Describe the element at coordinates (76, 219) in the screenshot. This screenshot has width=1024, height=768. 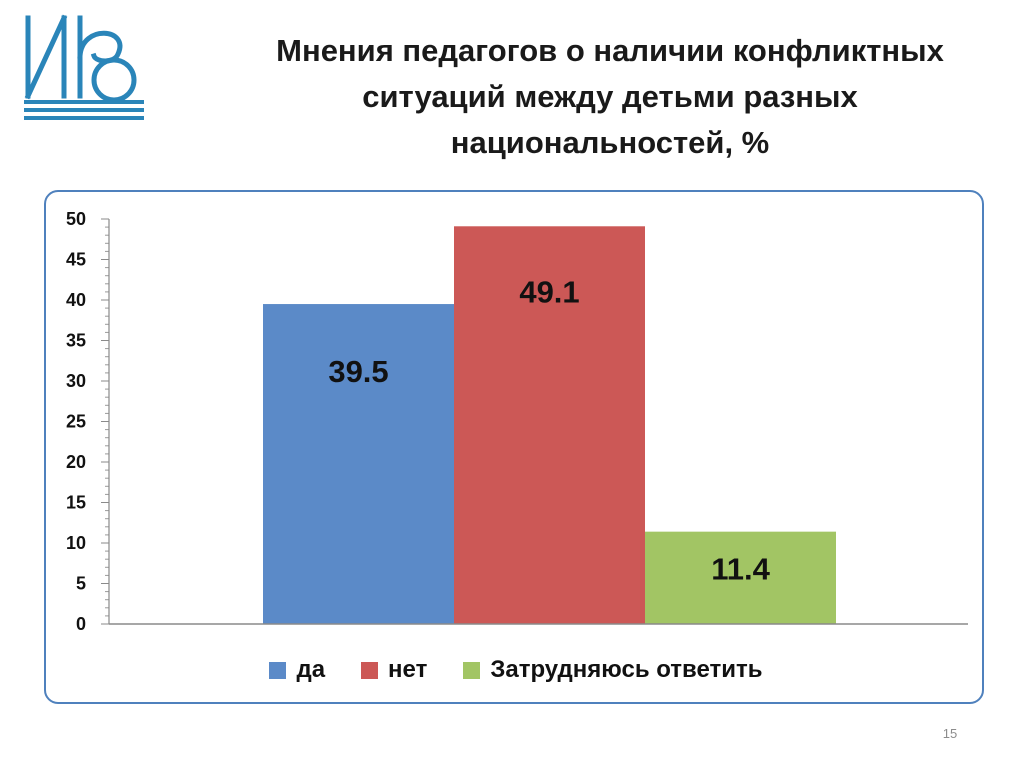
I see `y-tick-label: 50` at that location.